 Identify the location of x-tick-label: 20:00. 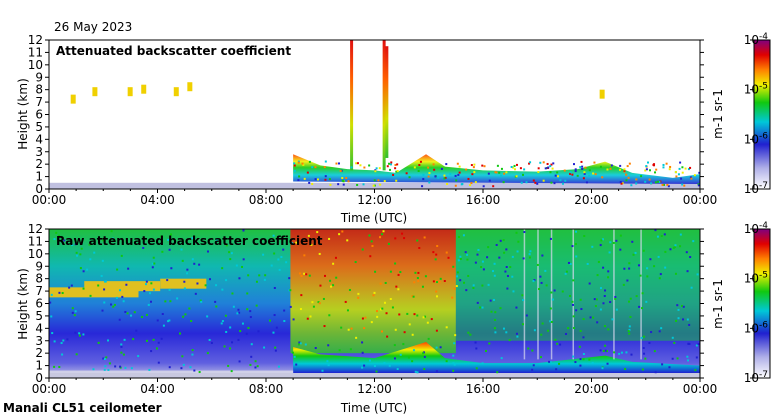
(591, 200).